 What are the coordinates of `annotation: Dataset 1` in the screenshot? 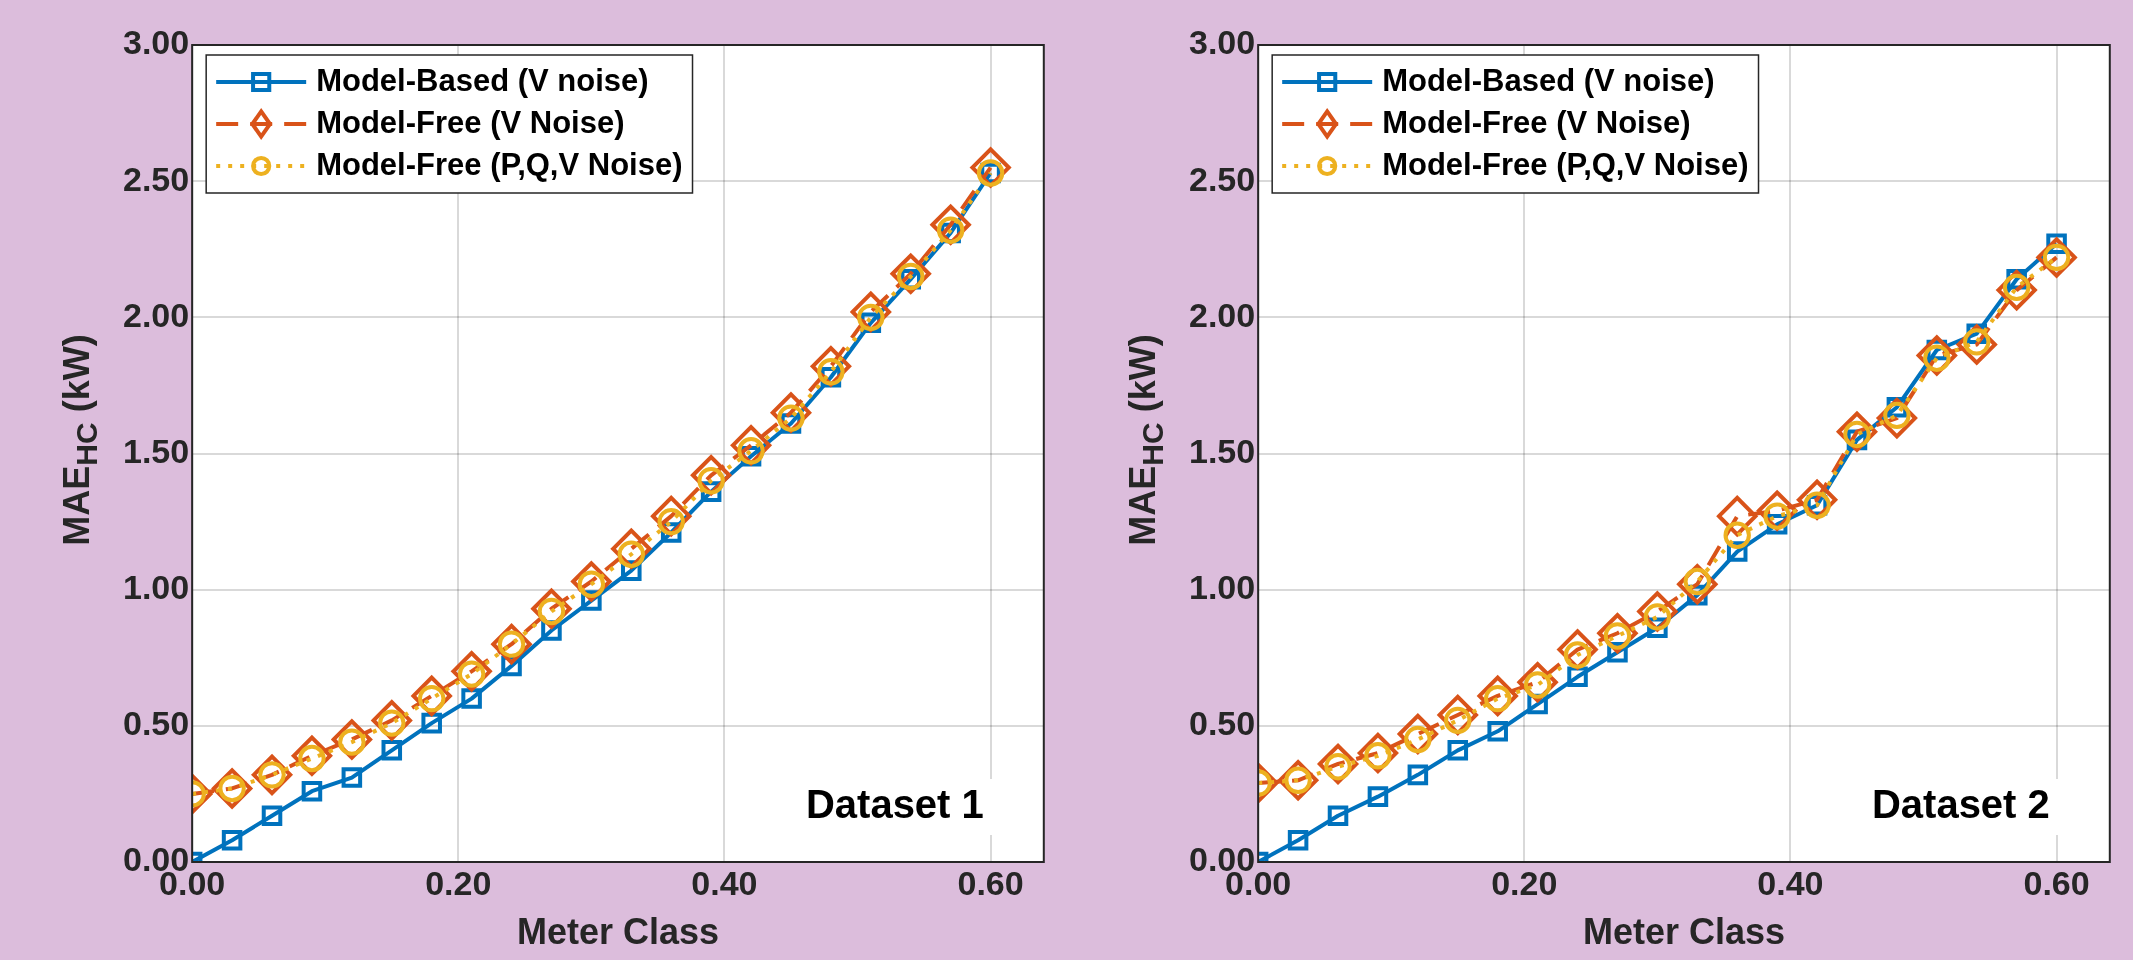 It's located at (894, 804).